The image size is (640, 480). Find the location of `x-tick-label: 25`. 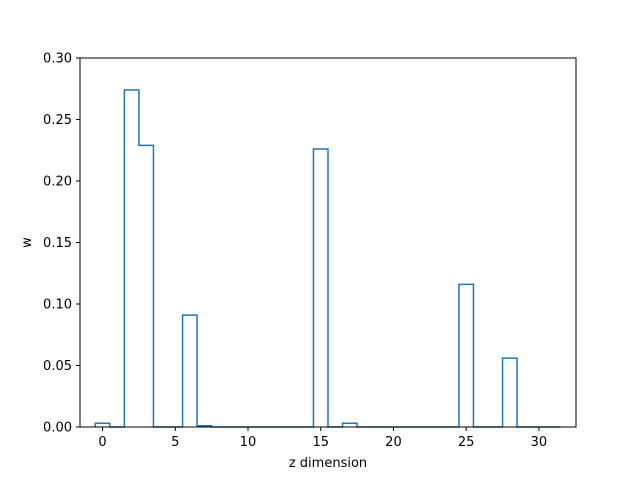

x-tick-label: 25 is located at coordinates (466, 442).